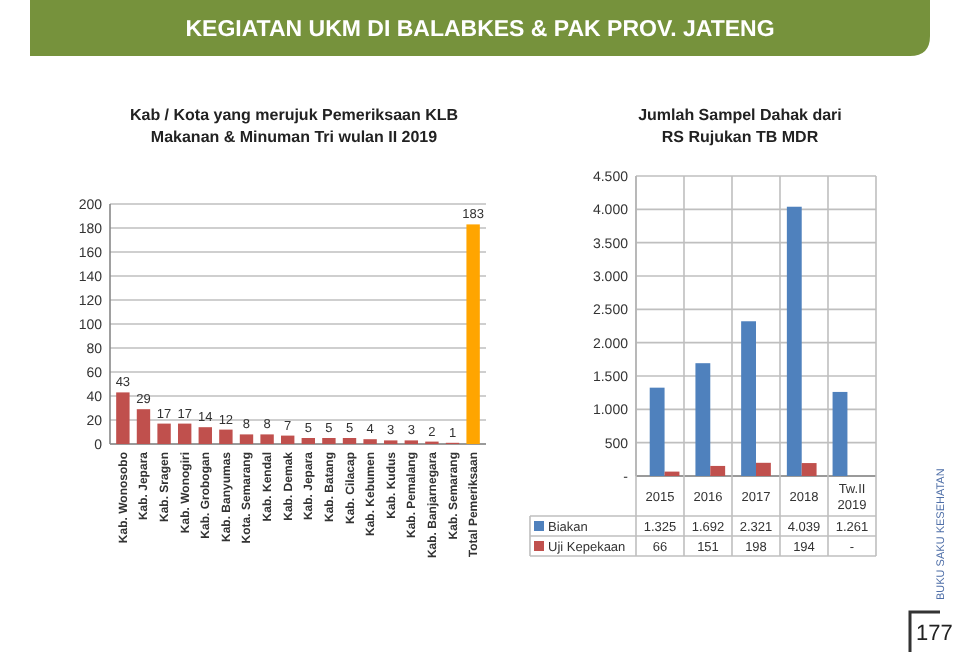 Image resolution: width=960 pixels, height=652 pixels. What do you see at coordinates (740, 126) in the screenshot?
I see `chart-title: Jumlah Sampel Dahak dari RS Rujukan TB MDR` at bounding box center [740, 126].